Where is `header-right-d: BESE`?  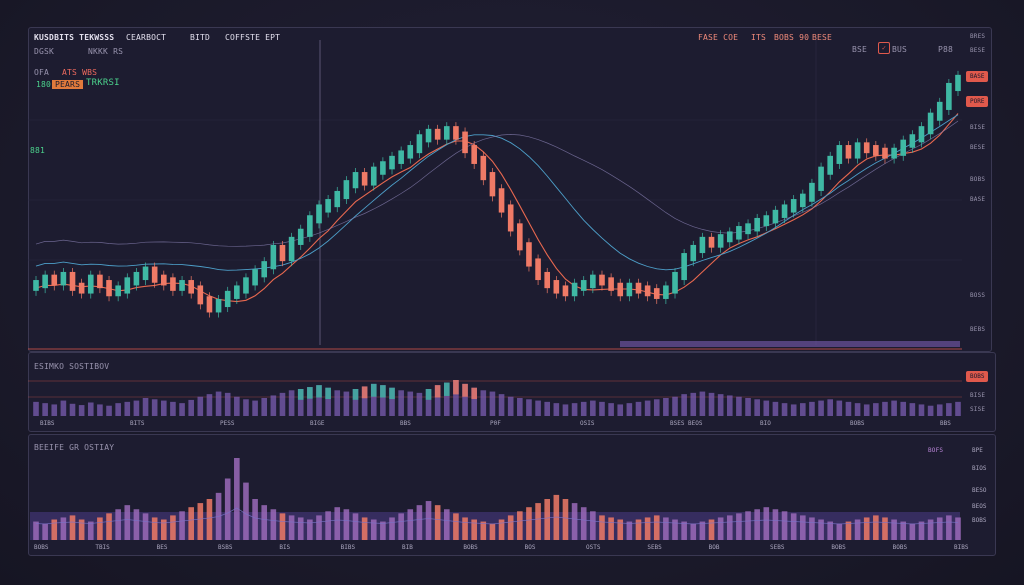 header-right-d: BESE is located at coordinates (822, 37).